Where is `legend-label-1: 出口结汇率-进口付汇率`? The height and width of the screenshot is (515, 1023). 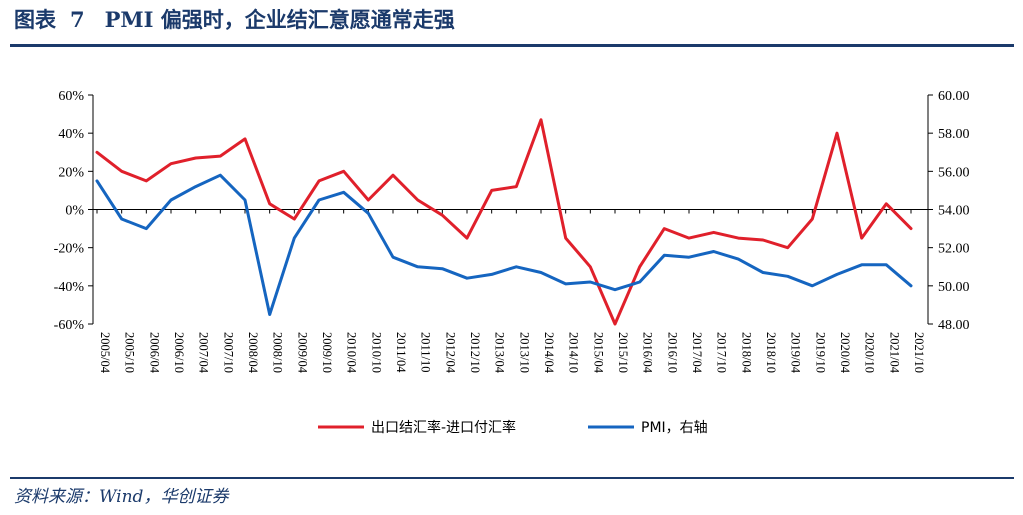 legend-label-1: 出口结汇率-进口付汇率 is located at coordinates (443, 427).